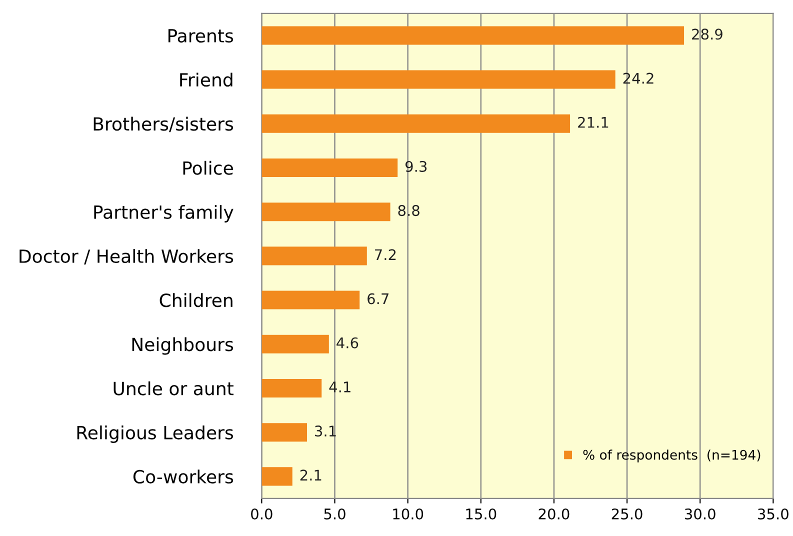 Image resolution: width=793 pixels, height=536 pixels. Describe the element at coordinates (409, 210) in the screenshot. I see `data-label: 8.8` at that location.